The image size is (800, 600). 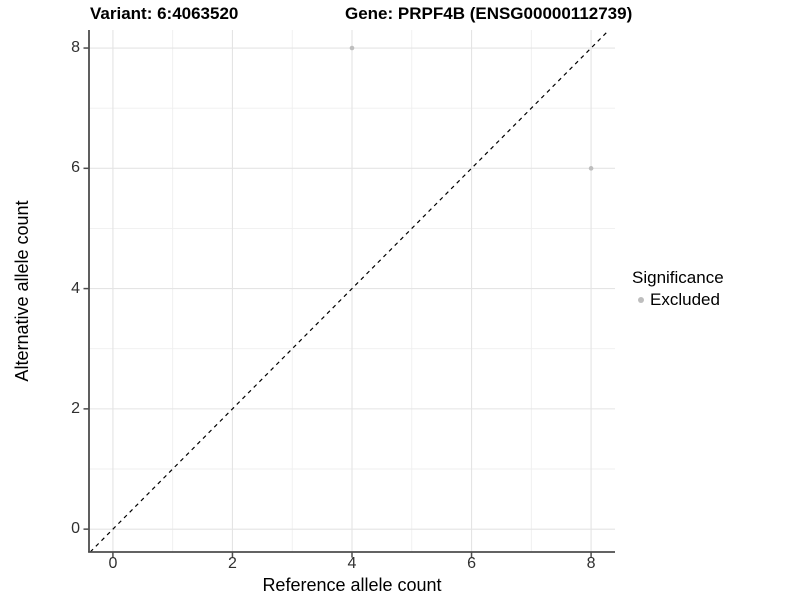 What do you see at coordinates (232, 563) in the screenshot?
I see `x-tick-label: 2` at bounding box center [232, 563].